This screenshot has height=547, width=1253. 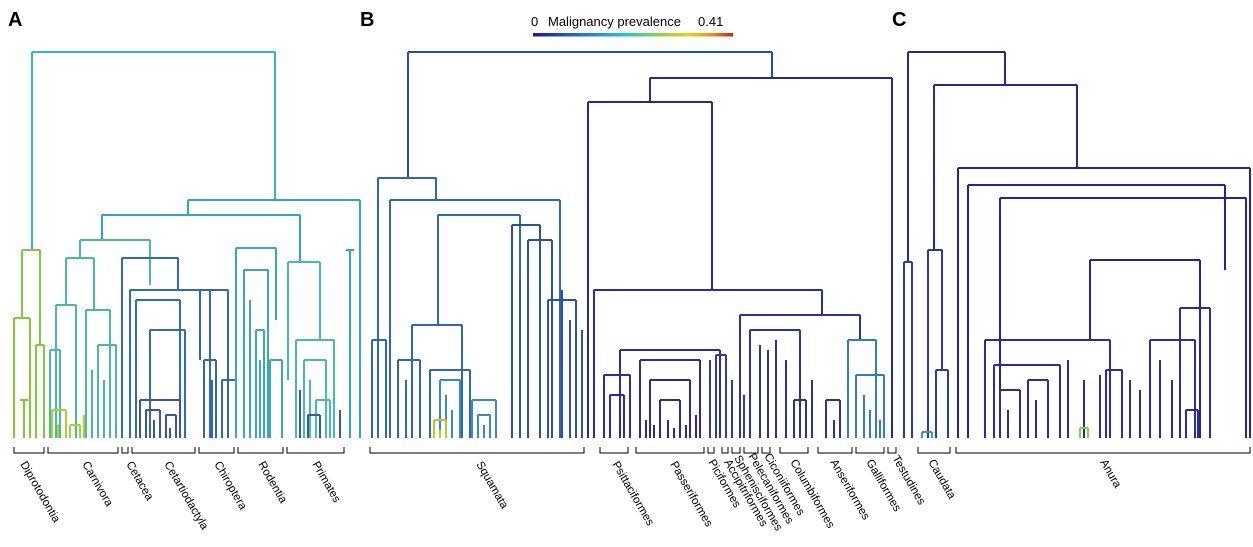 I want to click on bracket-cetartiodactyla, so click(x=163, y=450).